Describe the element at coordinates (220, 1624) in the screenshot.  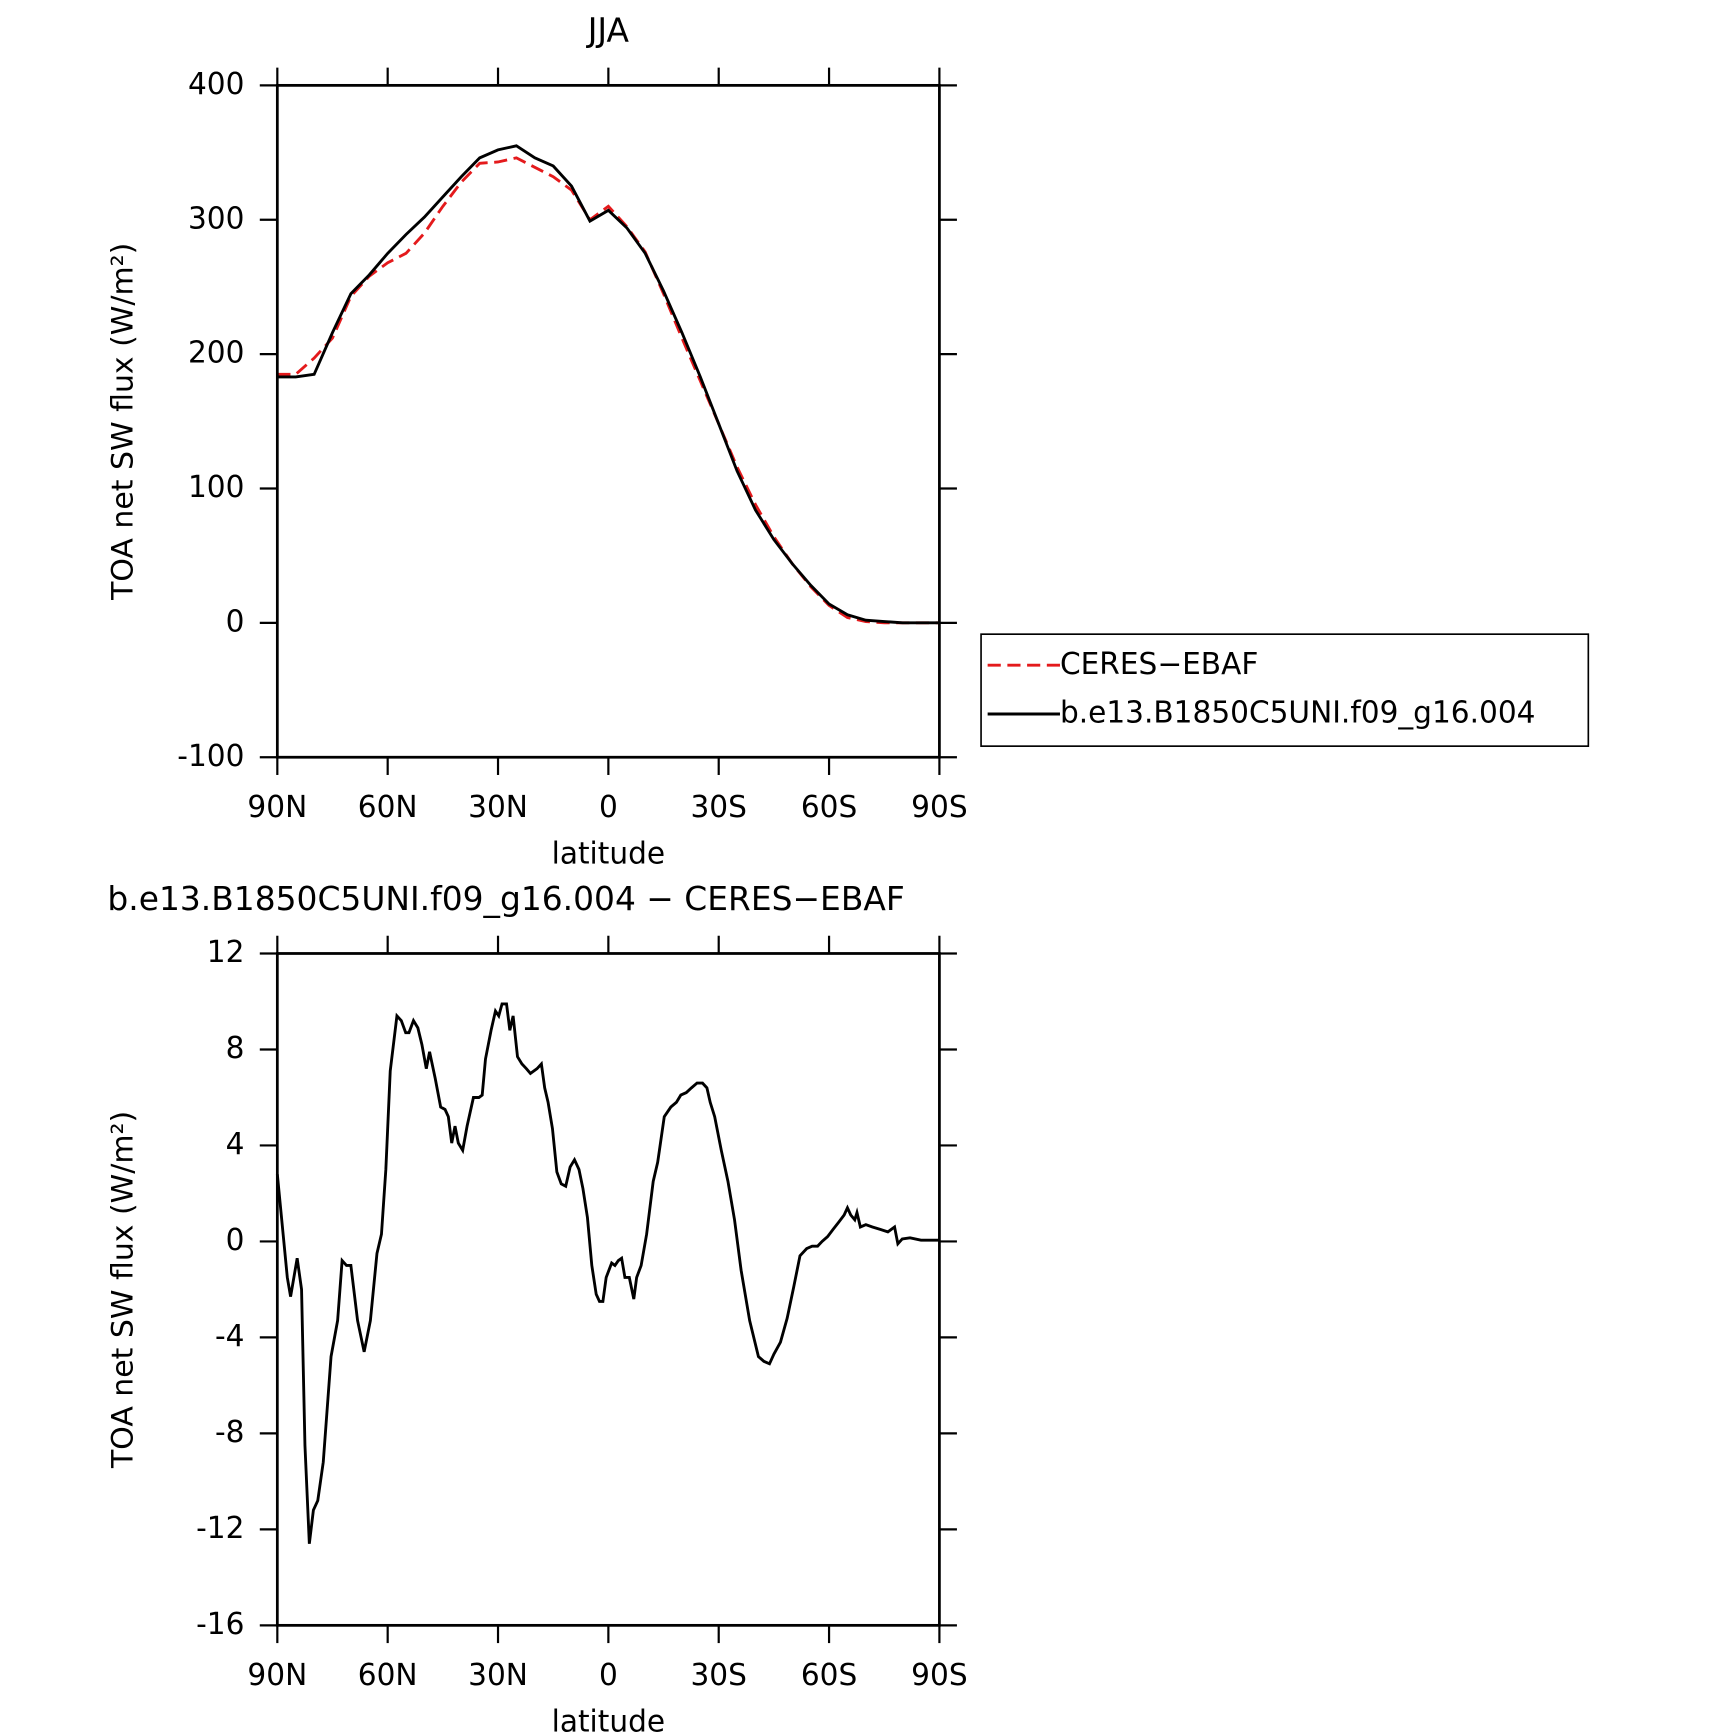
I see `y-tick-label: -16` at that location.